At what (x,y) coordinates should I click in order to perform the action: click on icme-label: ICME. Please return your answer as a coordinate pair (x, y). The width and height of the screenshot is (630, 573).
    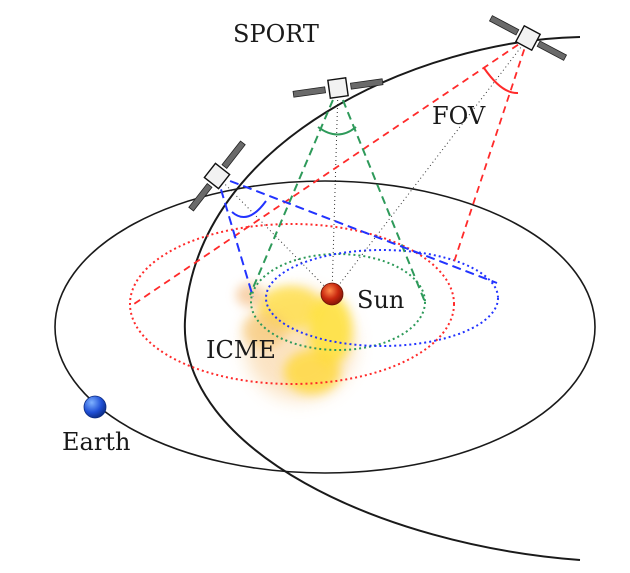
    Looking at the image, I should click on (241, 350).